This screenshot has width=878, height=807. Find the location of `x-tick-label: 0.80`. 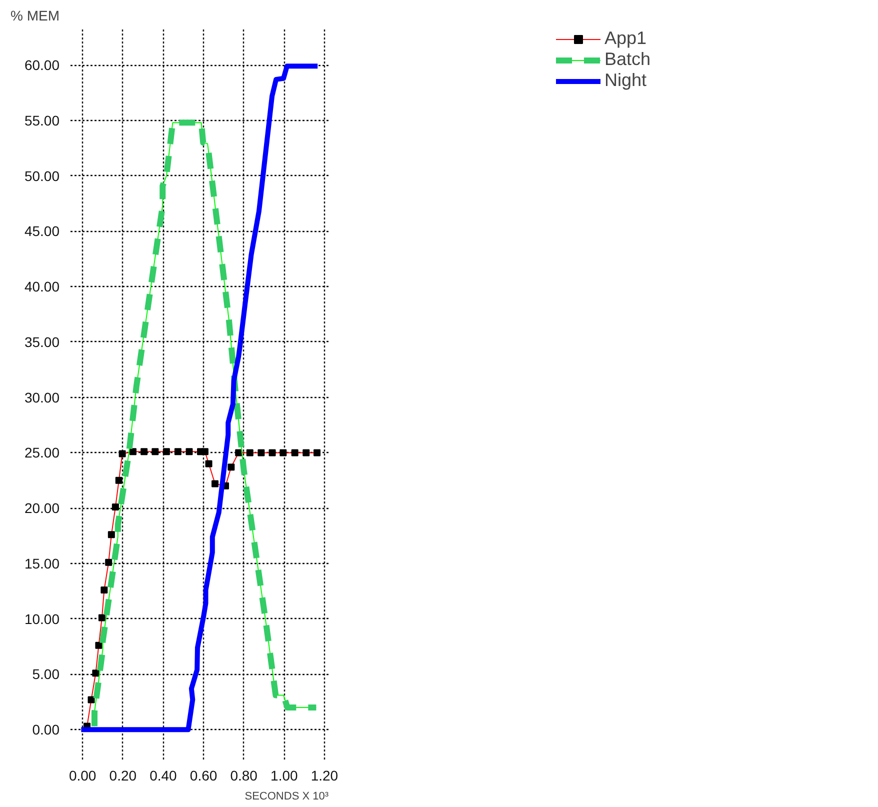

x-tick-label: 0.80 is located at coordinates (244, 776).